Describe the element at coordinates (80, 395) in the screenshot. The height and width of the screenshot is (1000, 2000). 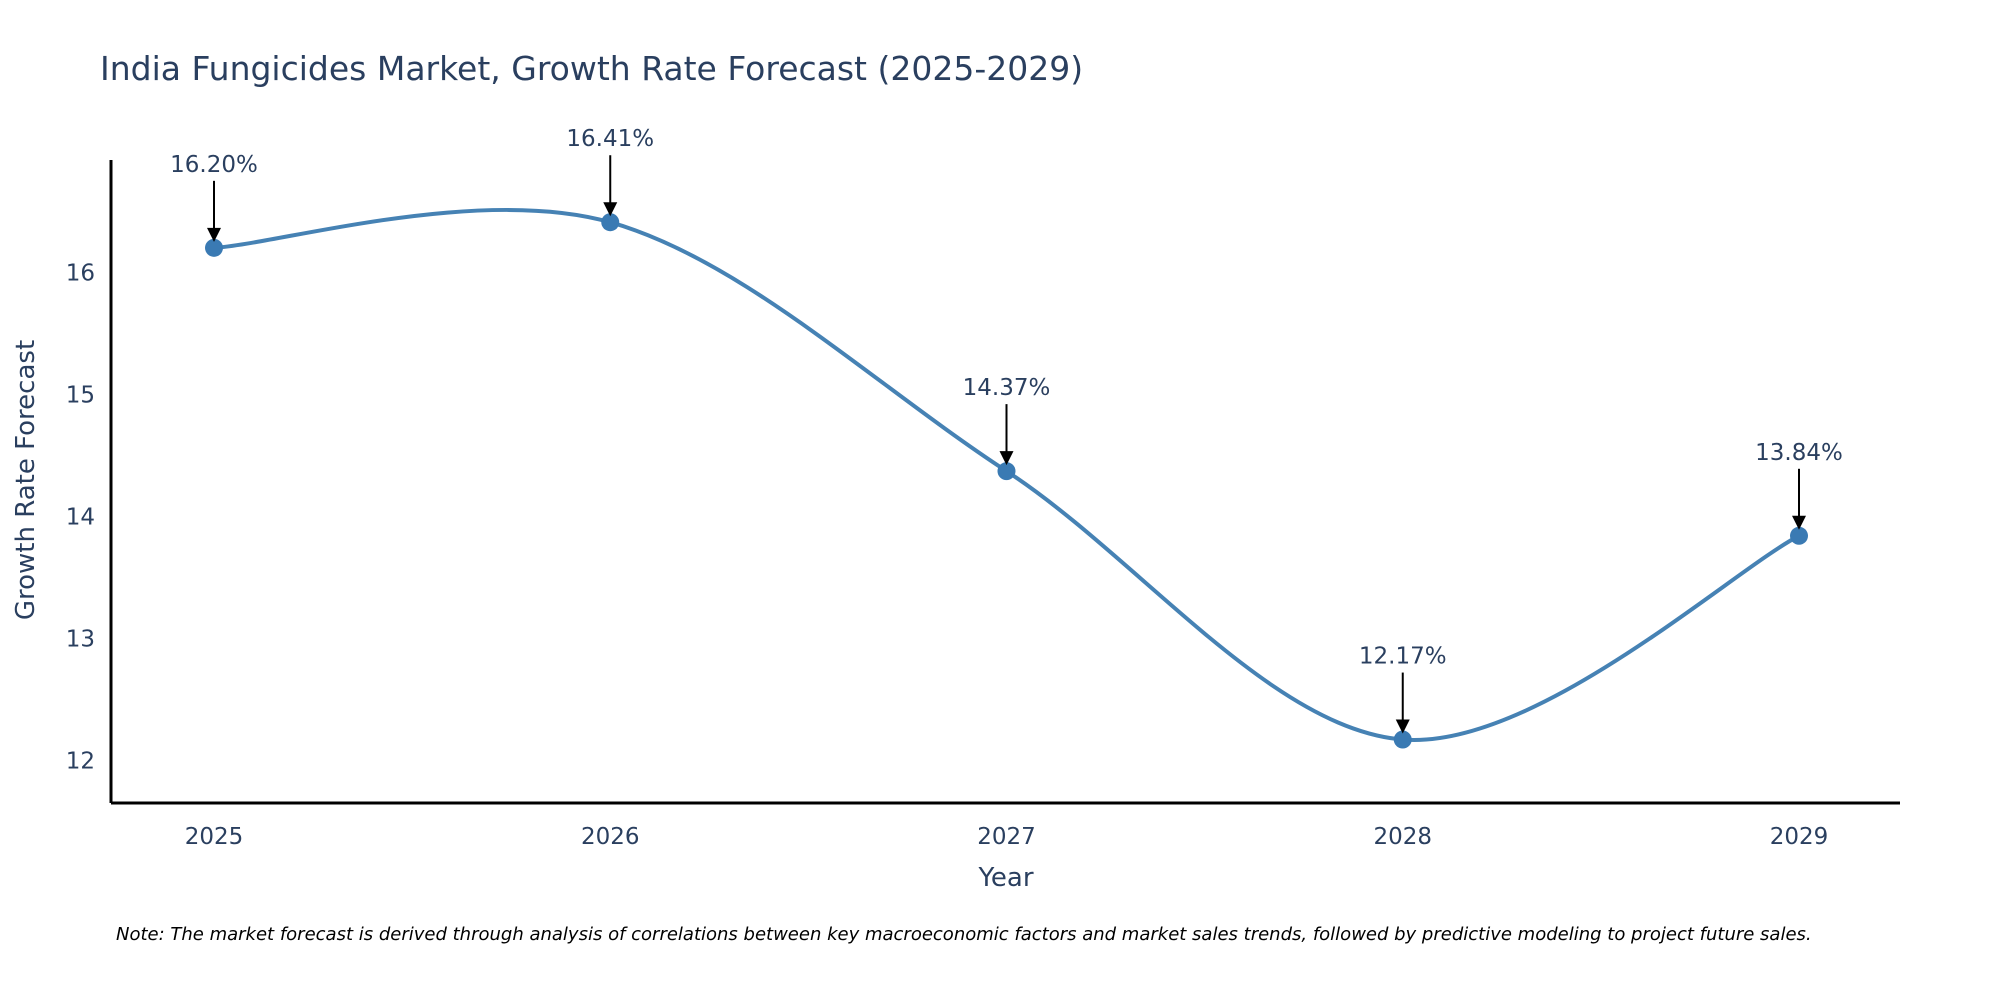
I see `y-tick-label: 15` at that location.